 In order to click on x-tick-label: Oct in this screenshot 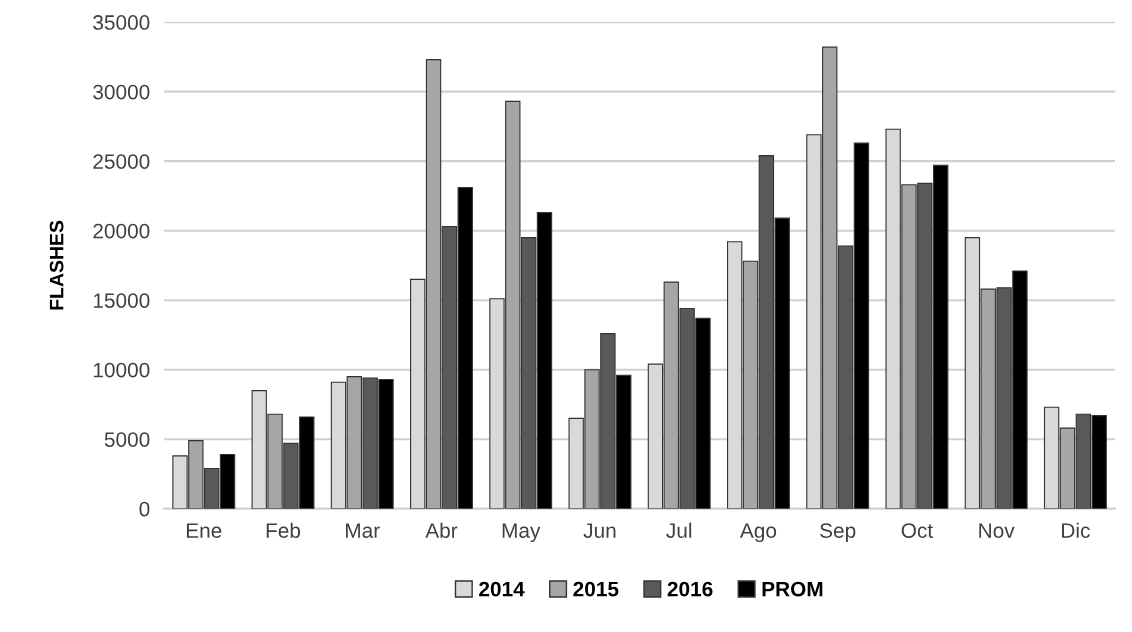, I will do `click(917, 530)`.